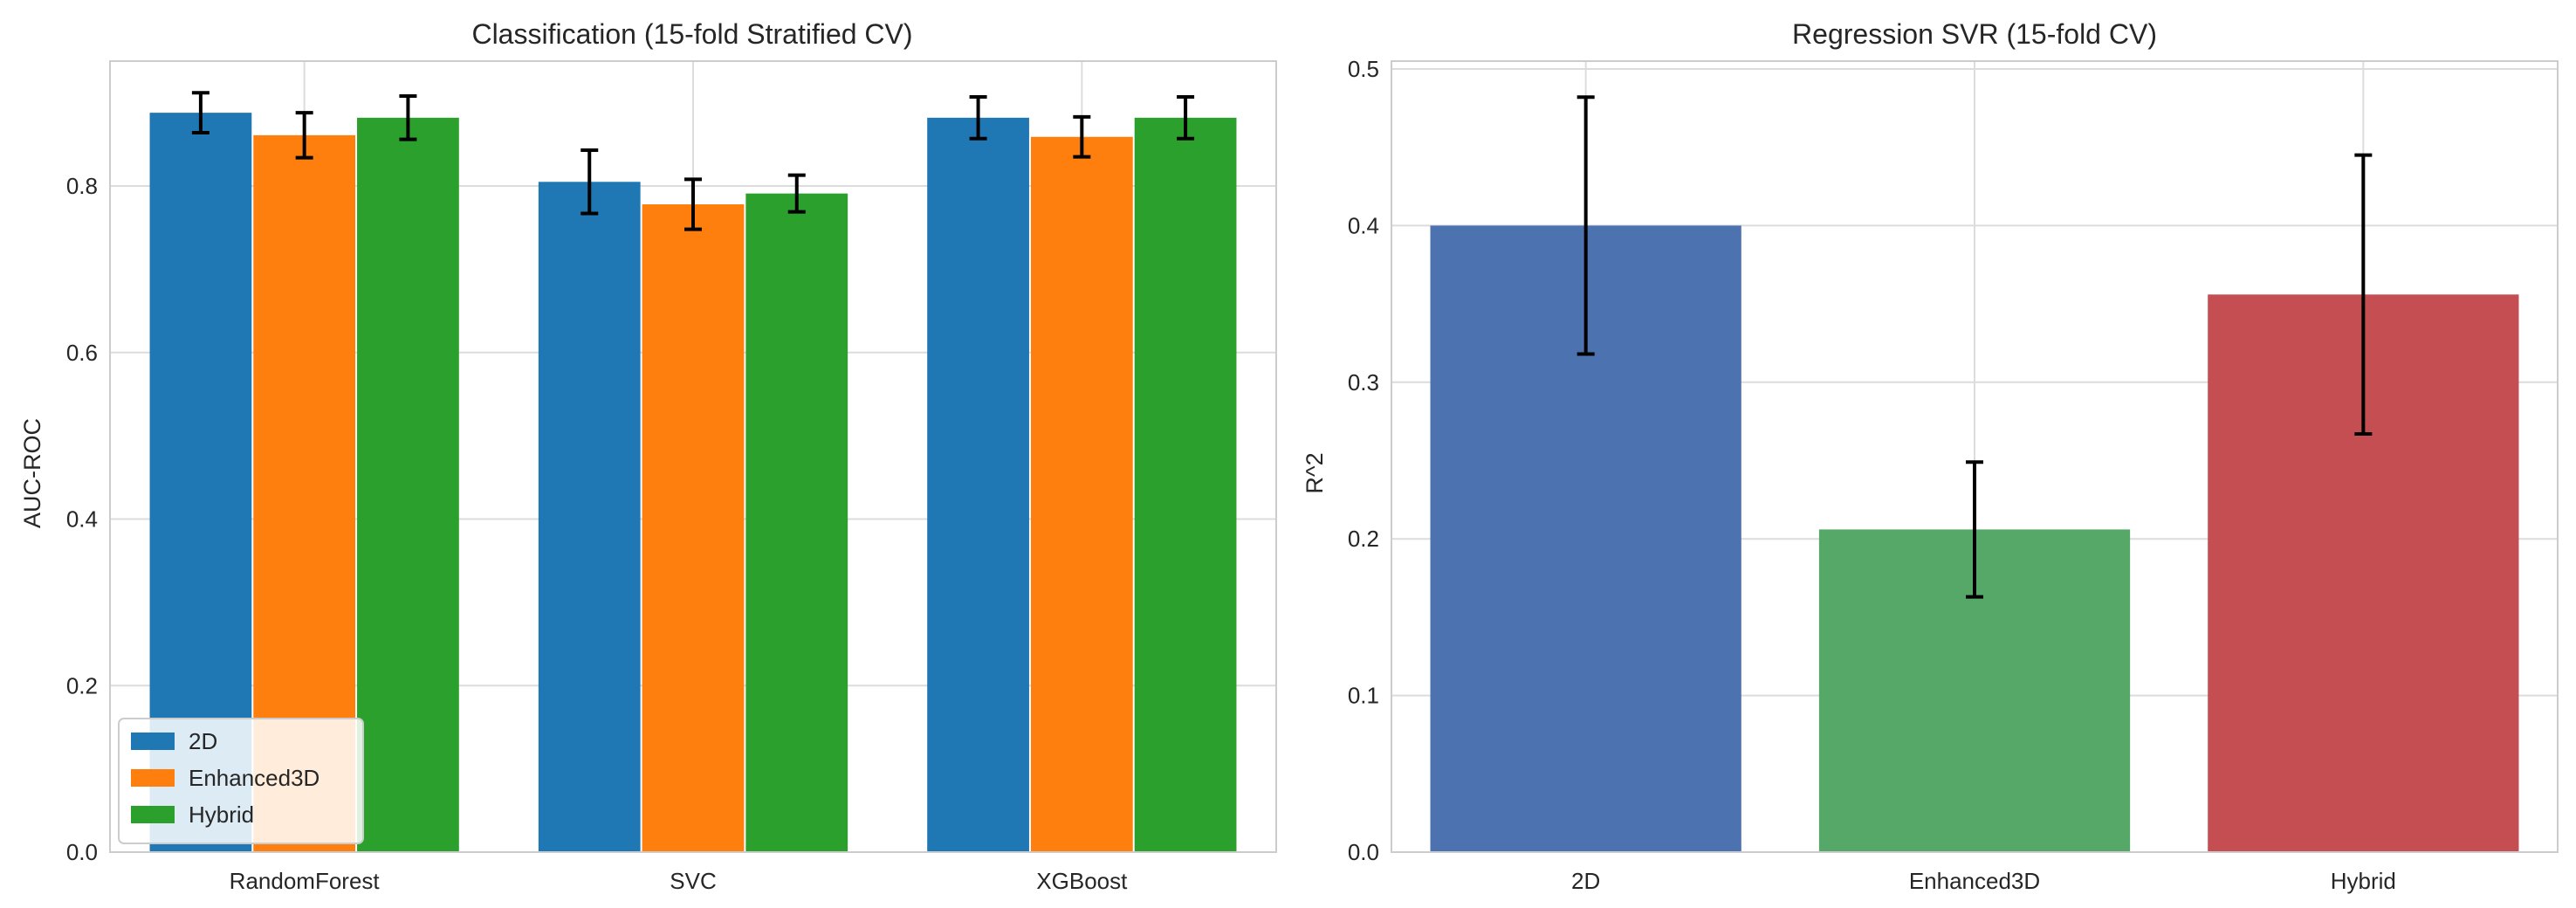  I want to click on chart2-x-tick-label: Hybrid, so click(2364, 881).